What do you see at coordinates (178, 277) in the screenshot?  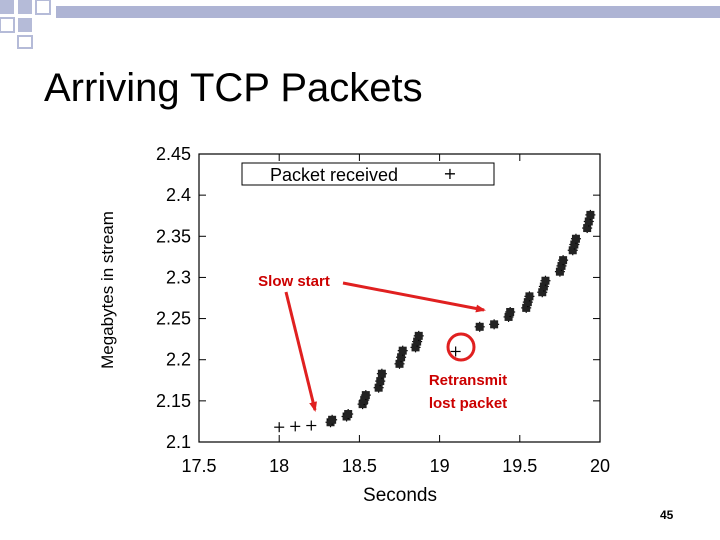 I see `y-tick-label: 2.3` at bounding box center [178, 277].